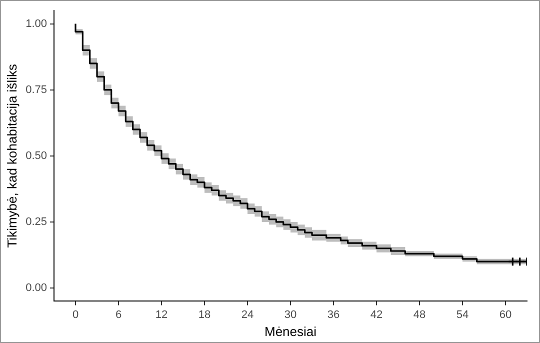 The height and width of the screenshot is (343, 540). What do you see at coordinates (204, 314) in the screenshot?
I see `x-tick-label: 18` at bounding box center [204, 314].